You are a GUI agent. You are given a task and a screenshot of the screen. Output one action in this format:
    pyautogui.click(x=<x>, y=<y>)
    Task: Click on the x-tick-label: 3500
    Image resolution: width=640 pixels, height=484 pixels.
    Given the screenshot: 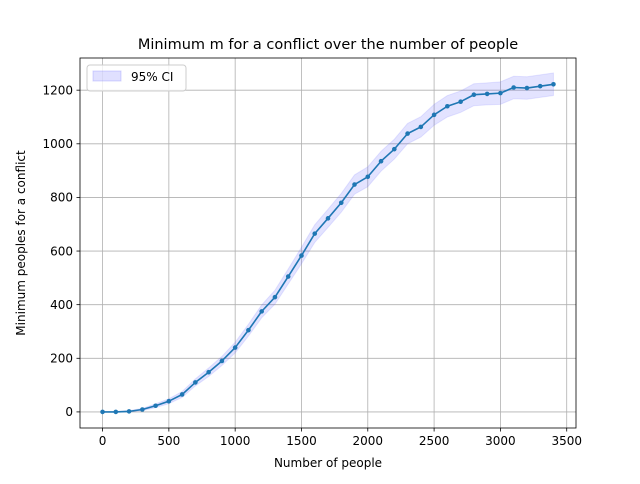 What is the action you would take?
    pyautogui.click(x=566, y=441)
    